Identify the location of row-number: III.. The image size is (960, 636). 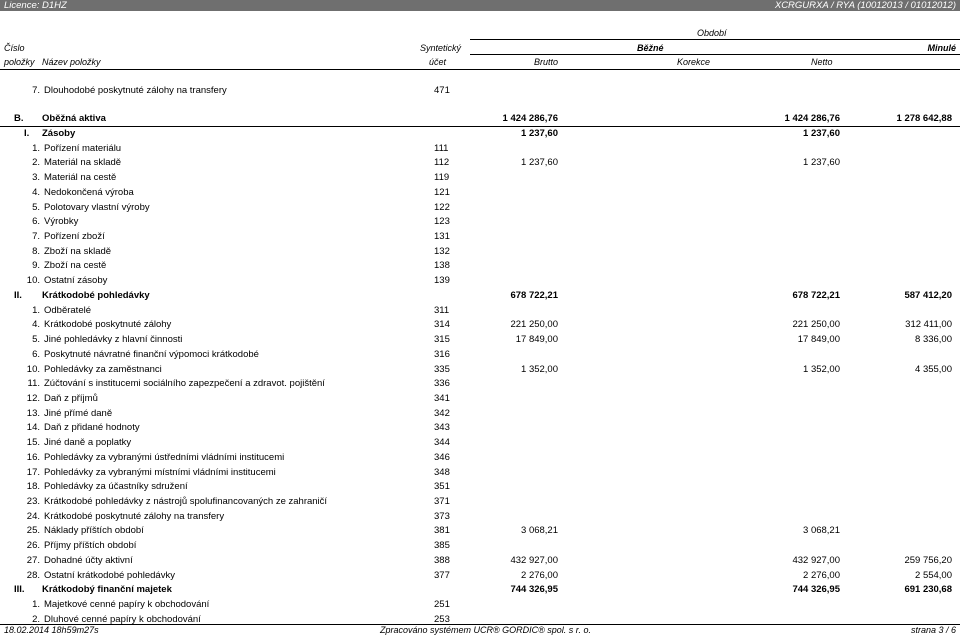
(19, 590).